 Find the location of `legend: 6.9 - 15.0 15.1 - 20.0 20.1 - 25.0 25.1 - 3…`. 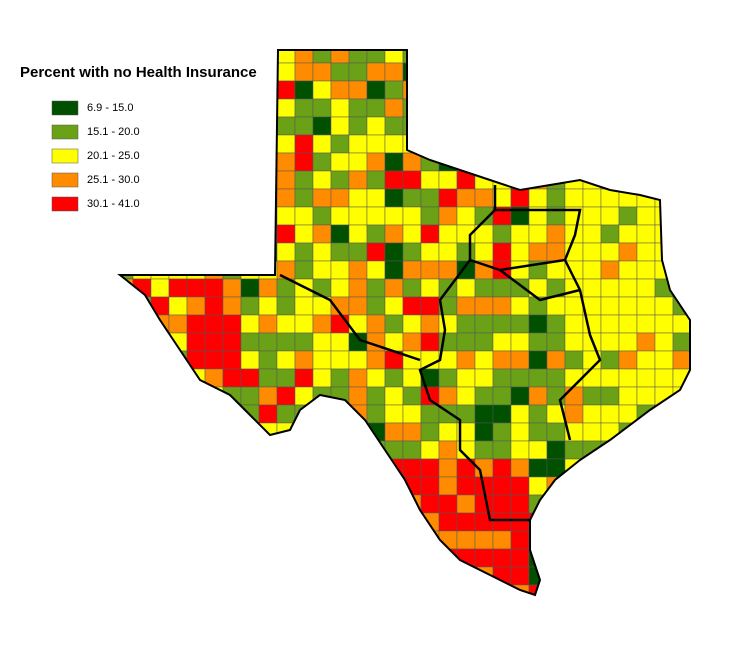

legend: 6.9 - 15.0 15.1 - 20.0 20.1 - 25.0 25.1 - 3… is located at coordinates (95, 156).